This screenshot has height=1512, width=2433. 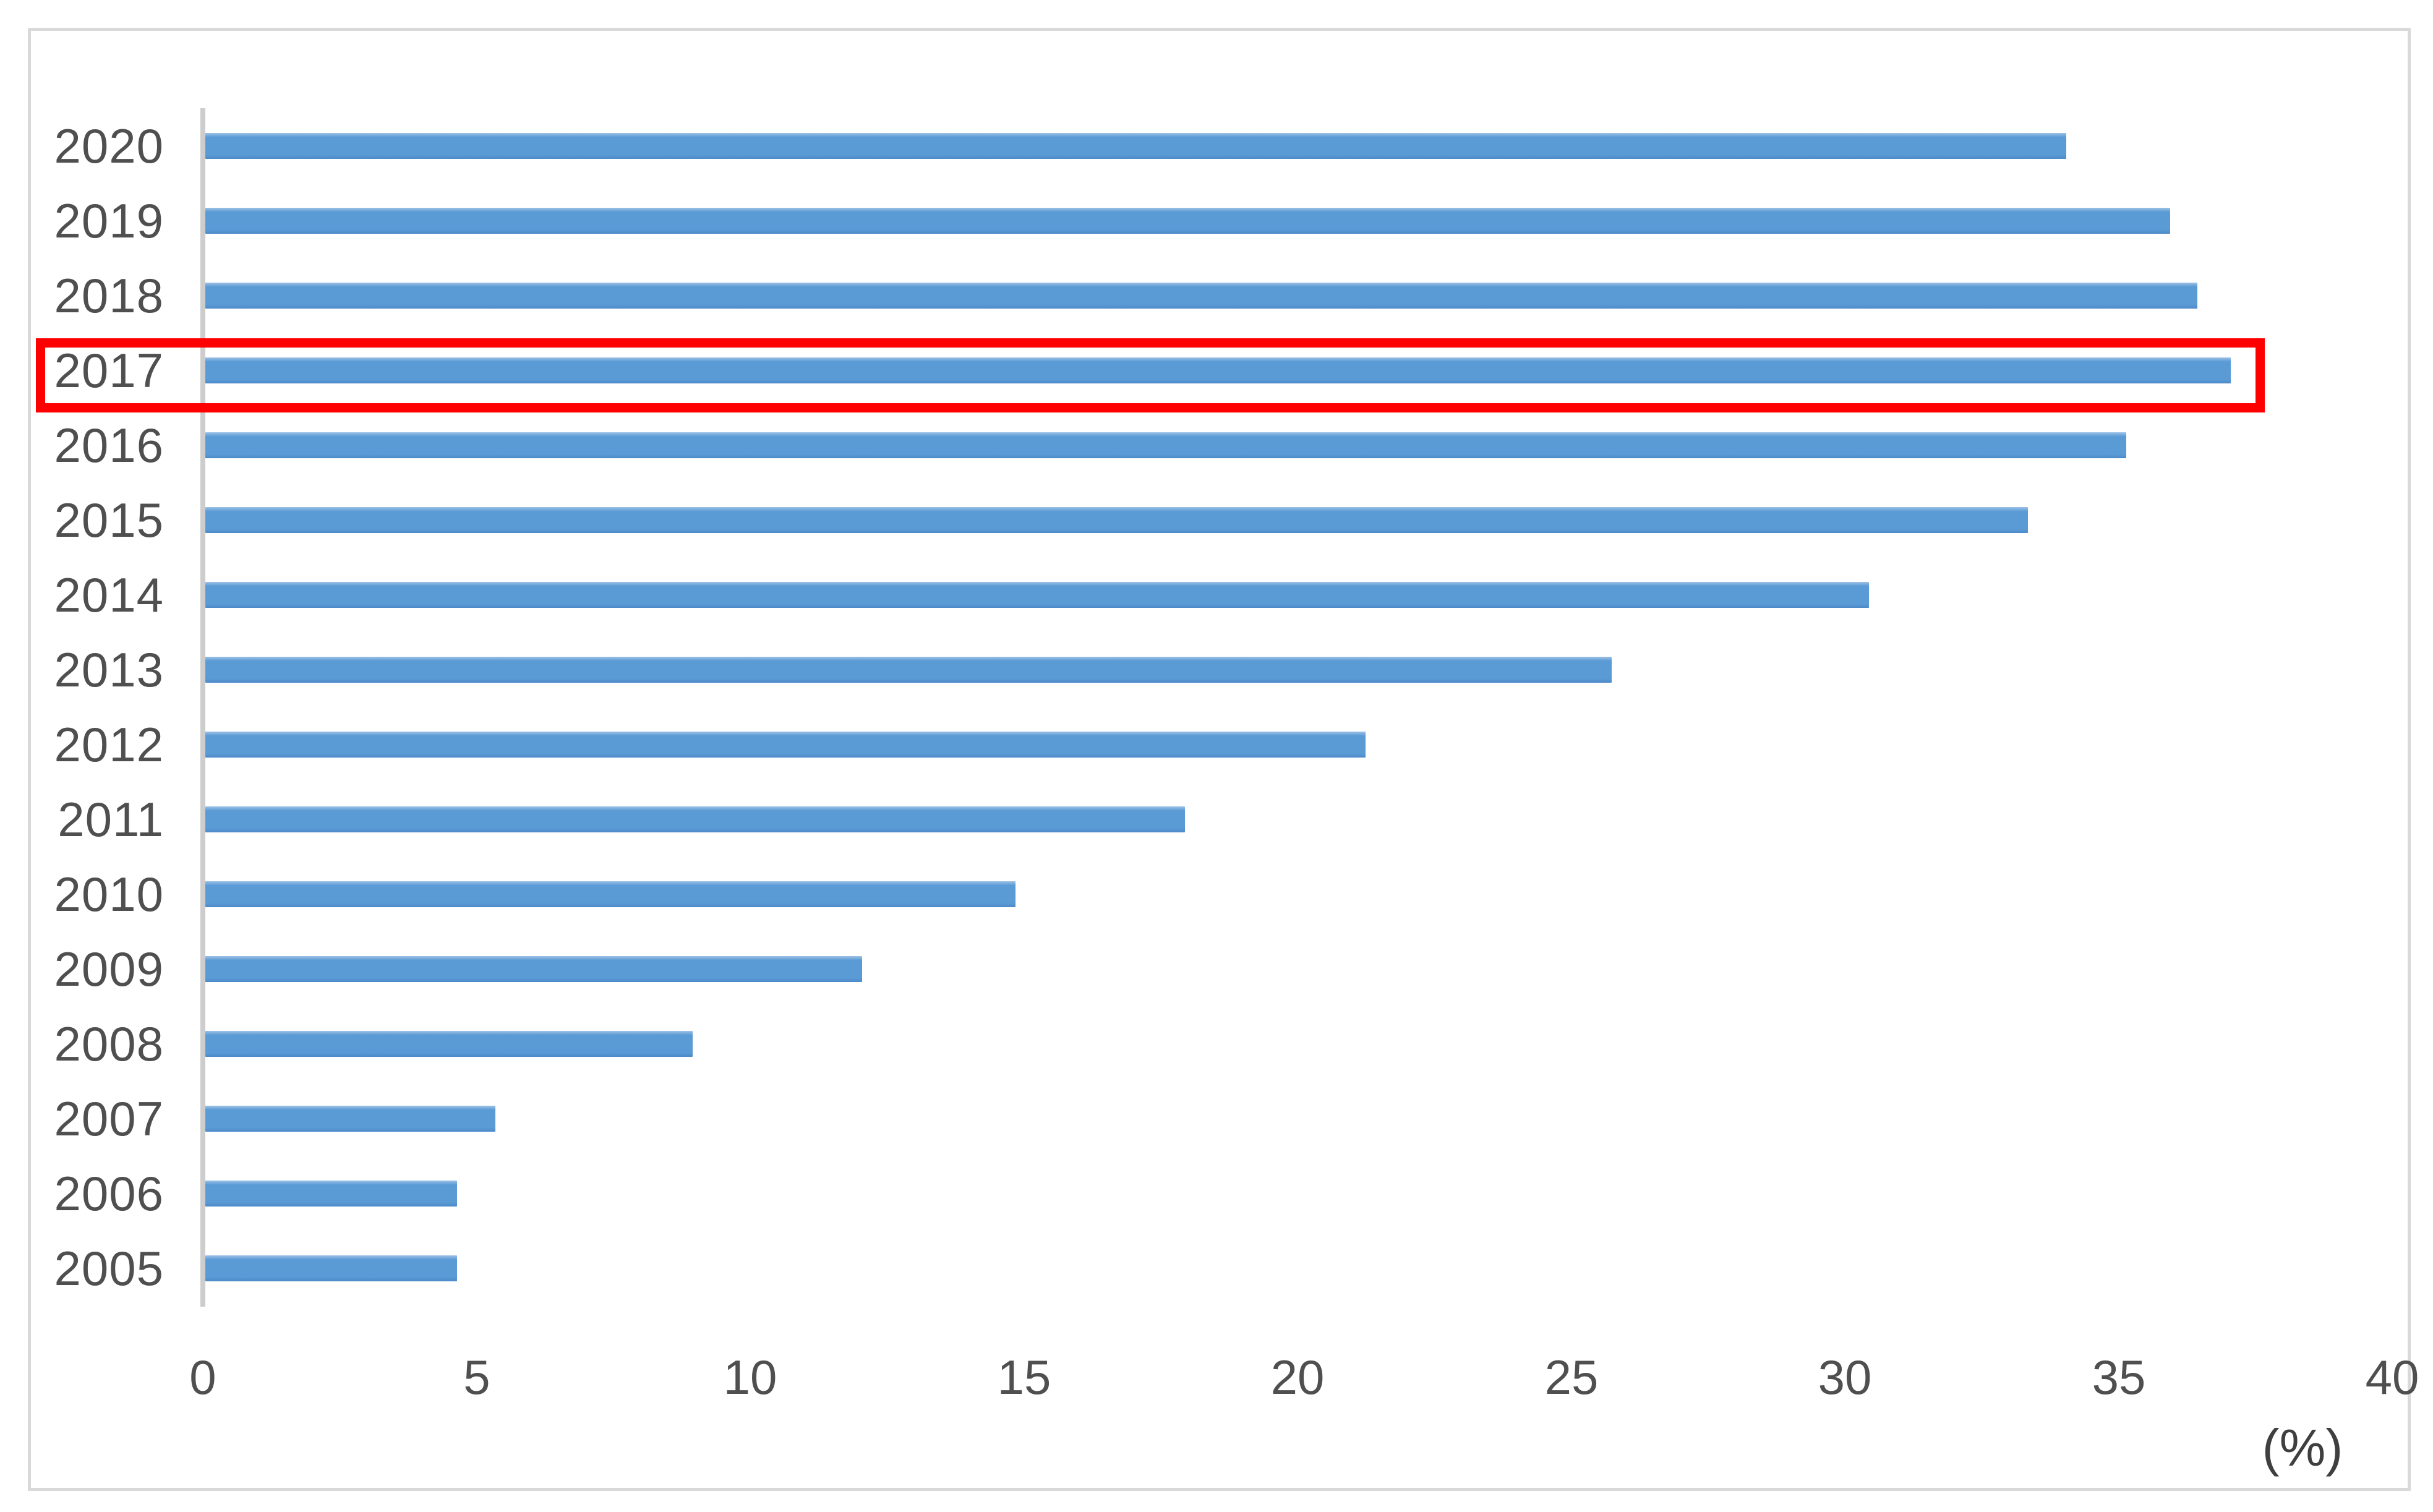 I want to click on bar-2008, so click(x=449, y=1044).